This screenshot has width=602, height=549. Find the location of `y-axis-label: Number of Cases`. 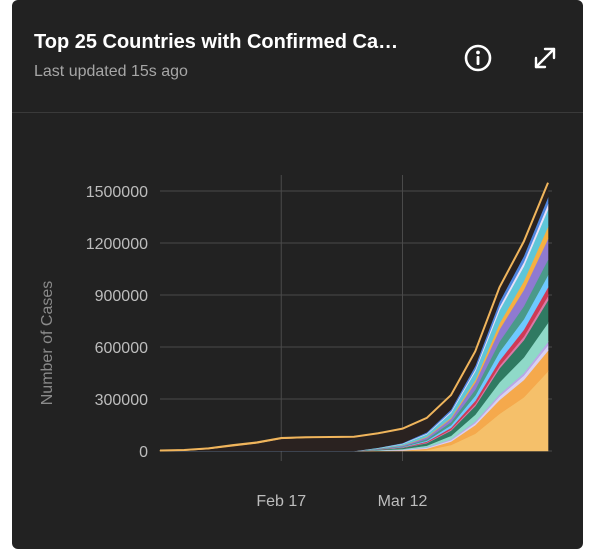

y-axis-label: Number of Cases is located at coordinates (47, 343).